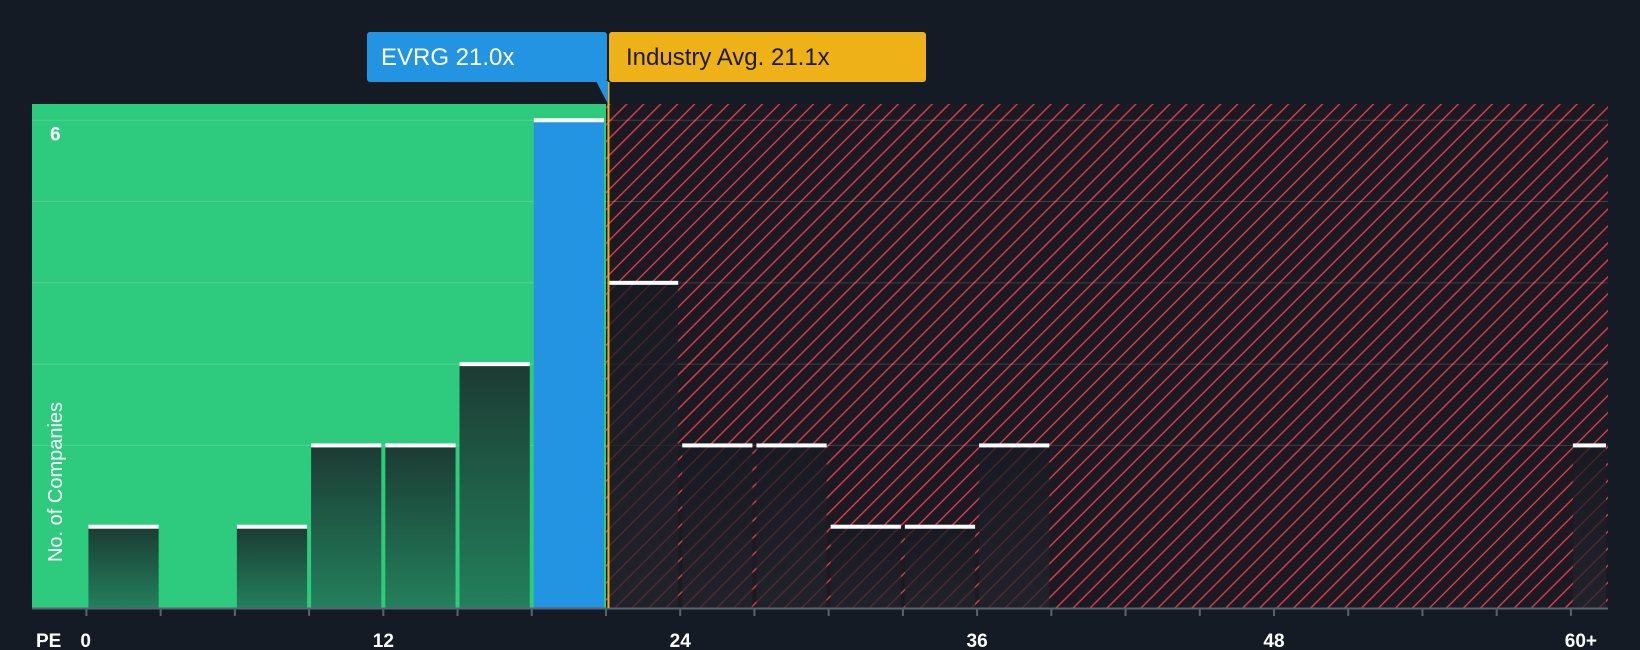 The image size is (1640, 650). What do you see at coordinates (728, 57) in the screenshot?
I see `industry-avg-label: Industry Avg. 21.1x` at bounding box center [728, 57].